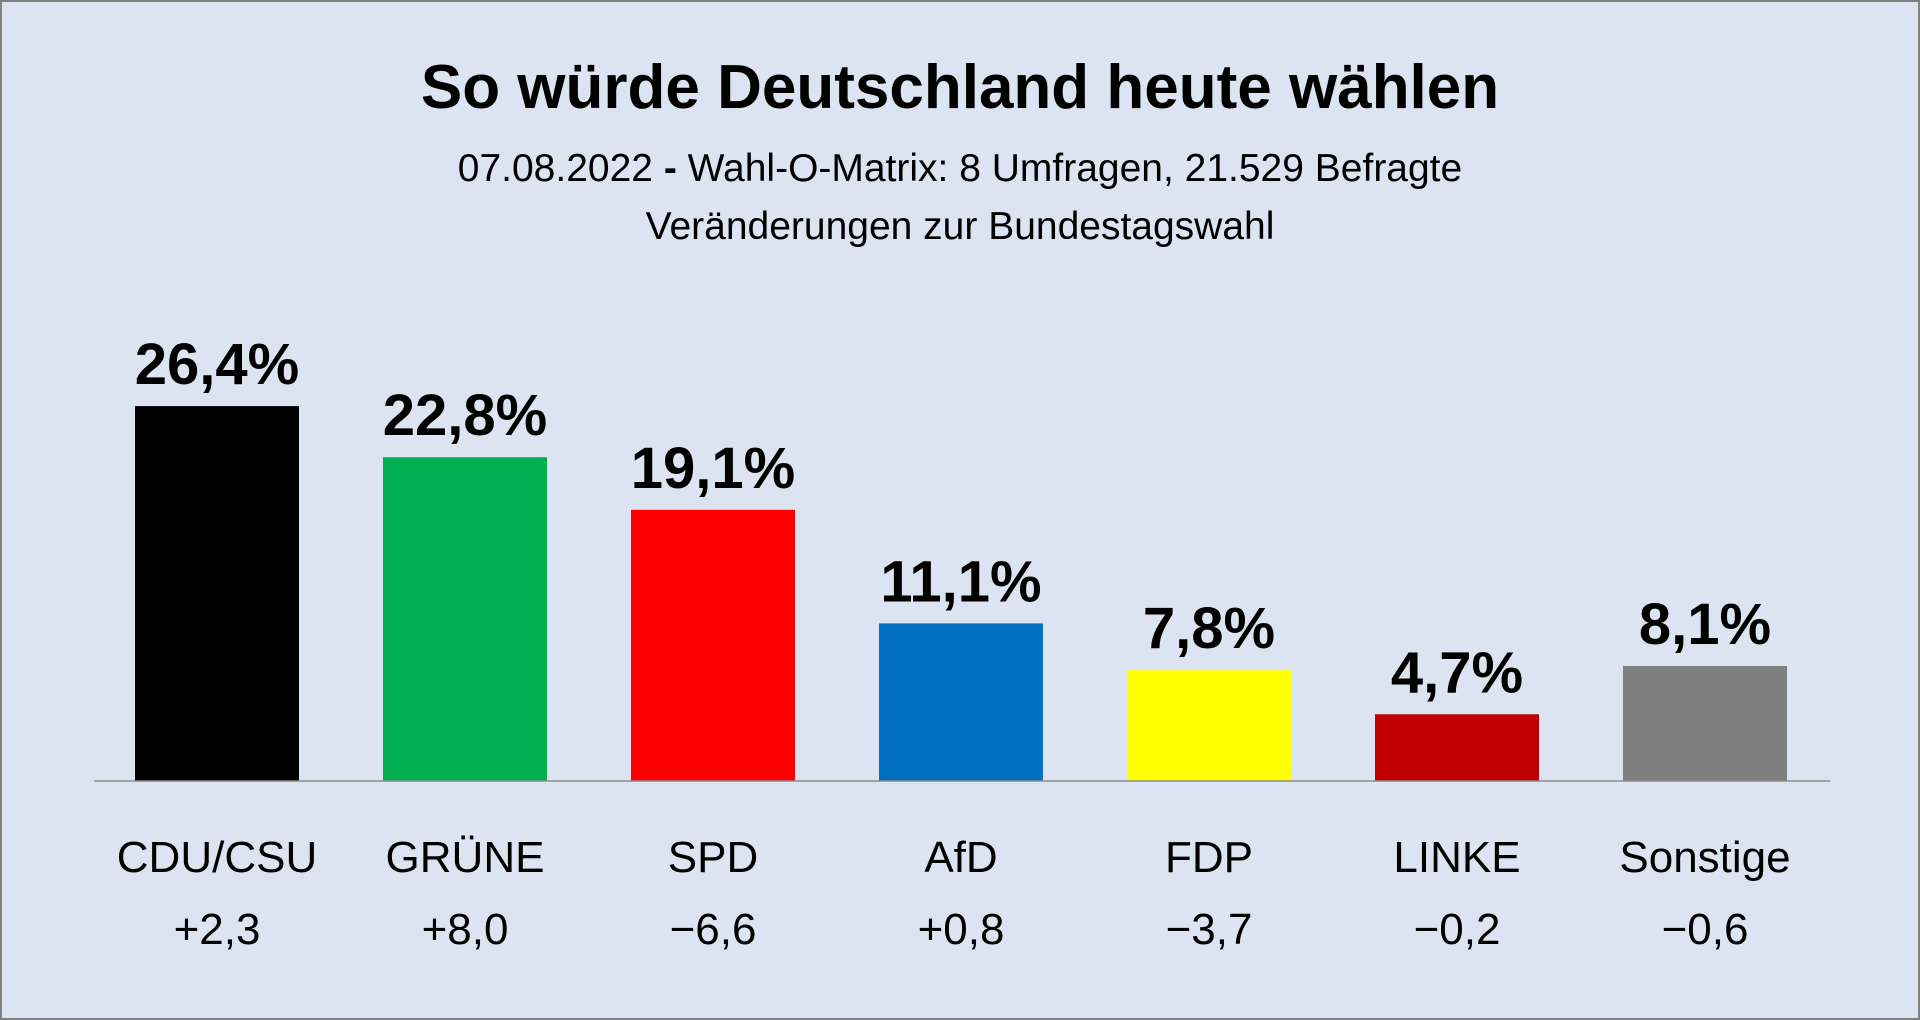 This screenshot has width=1920, height=1020. What do you see at coordinates (217, 364) in the screenshot?
I see `value-label: 26,4%` at bounding box center [217, 364].